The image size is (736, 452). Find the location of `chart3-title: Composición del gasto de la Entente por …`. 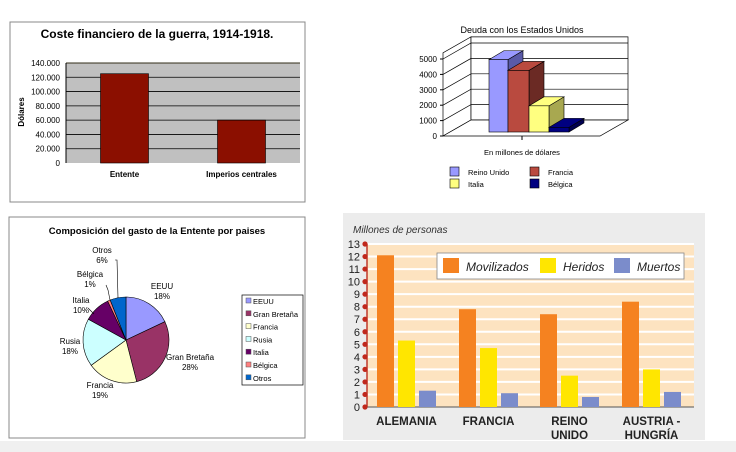

chart3-title: Composición del gasto de la Entente por … is located at coordinates (157, 231).